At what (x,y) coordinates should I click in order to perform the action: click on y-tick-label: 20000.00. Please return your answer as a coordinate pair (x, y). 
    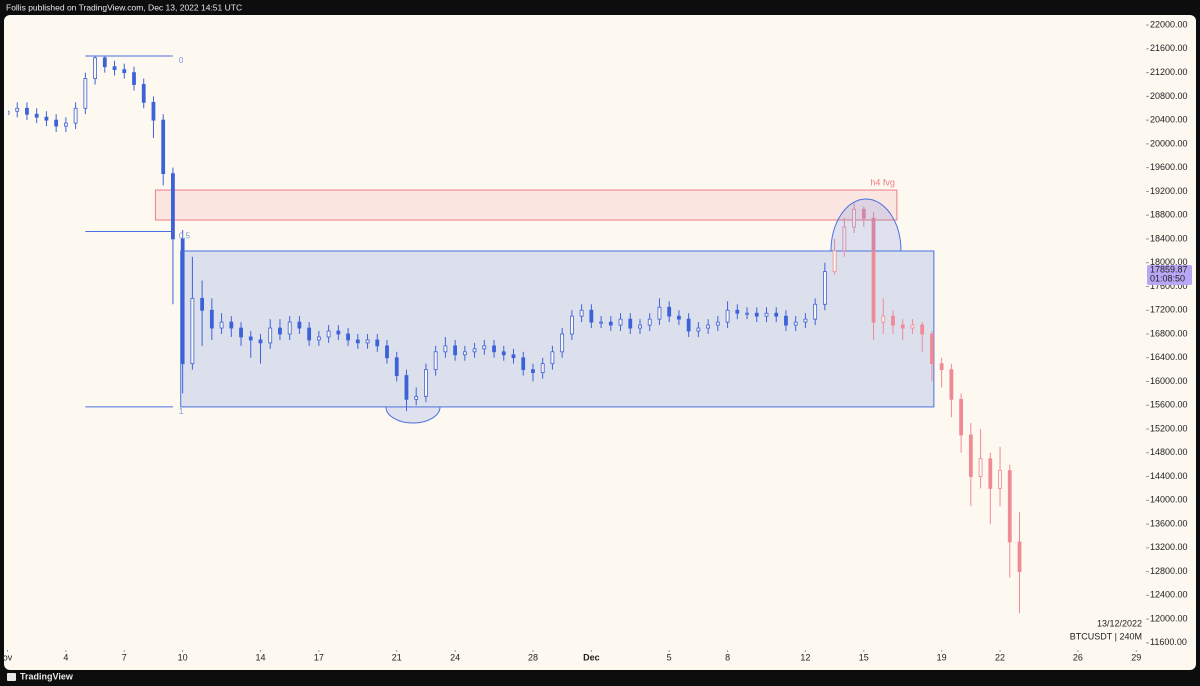
    Looking at the image, I should click on (1169, 143).